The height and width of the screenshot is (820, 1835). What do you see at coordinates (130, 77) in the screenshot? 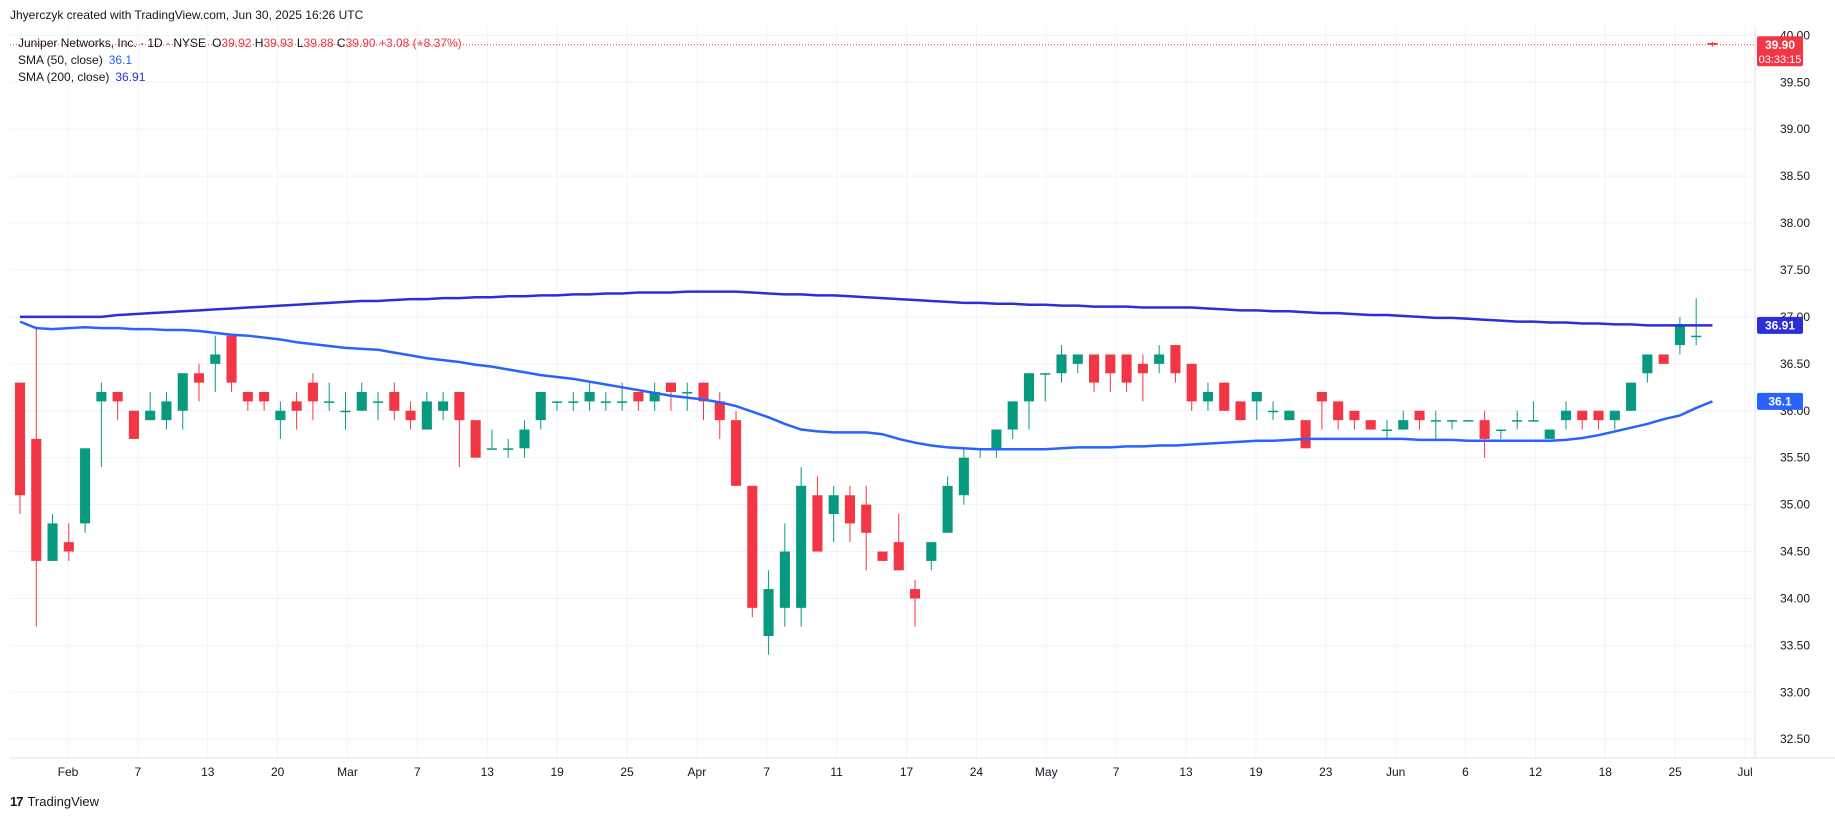
I see `sma200-value: 36.91` at bounding box center [130, 77].